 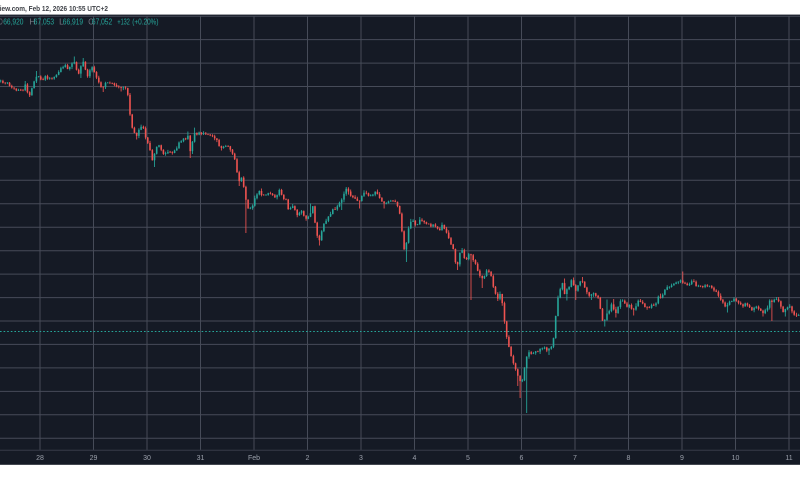 What do you see at coordinates (54, 8) in the screenshot?
I see `svg-text:View.com, Feb 12, 2026 10:55 U: View.com, Feb 12, 2026 10:55 UTC+2` at bounding box center [54, 8].